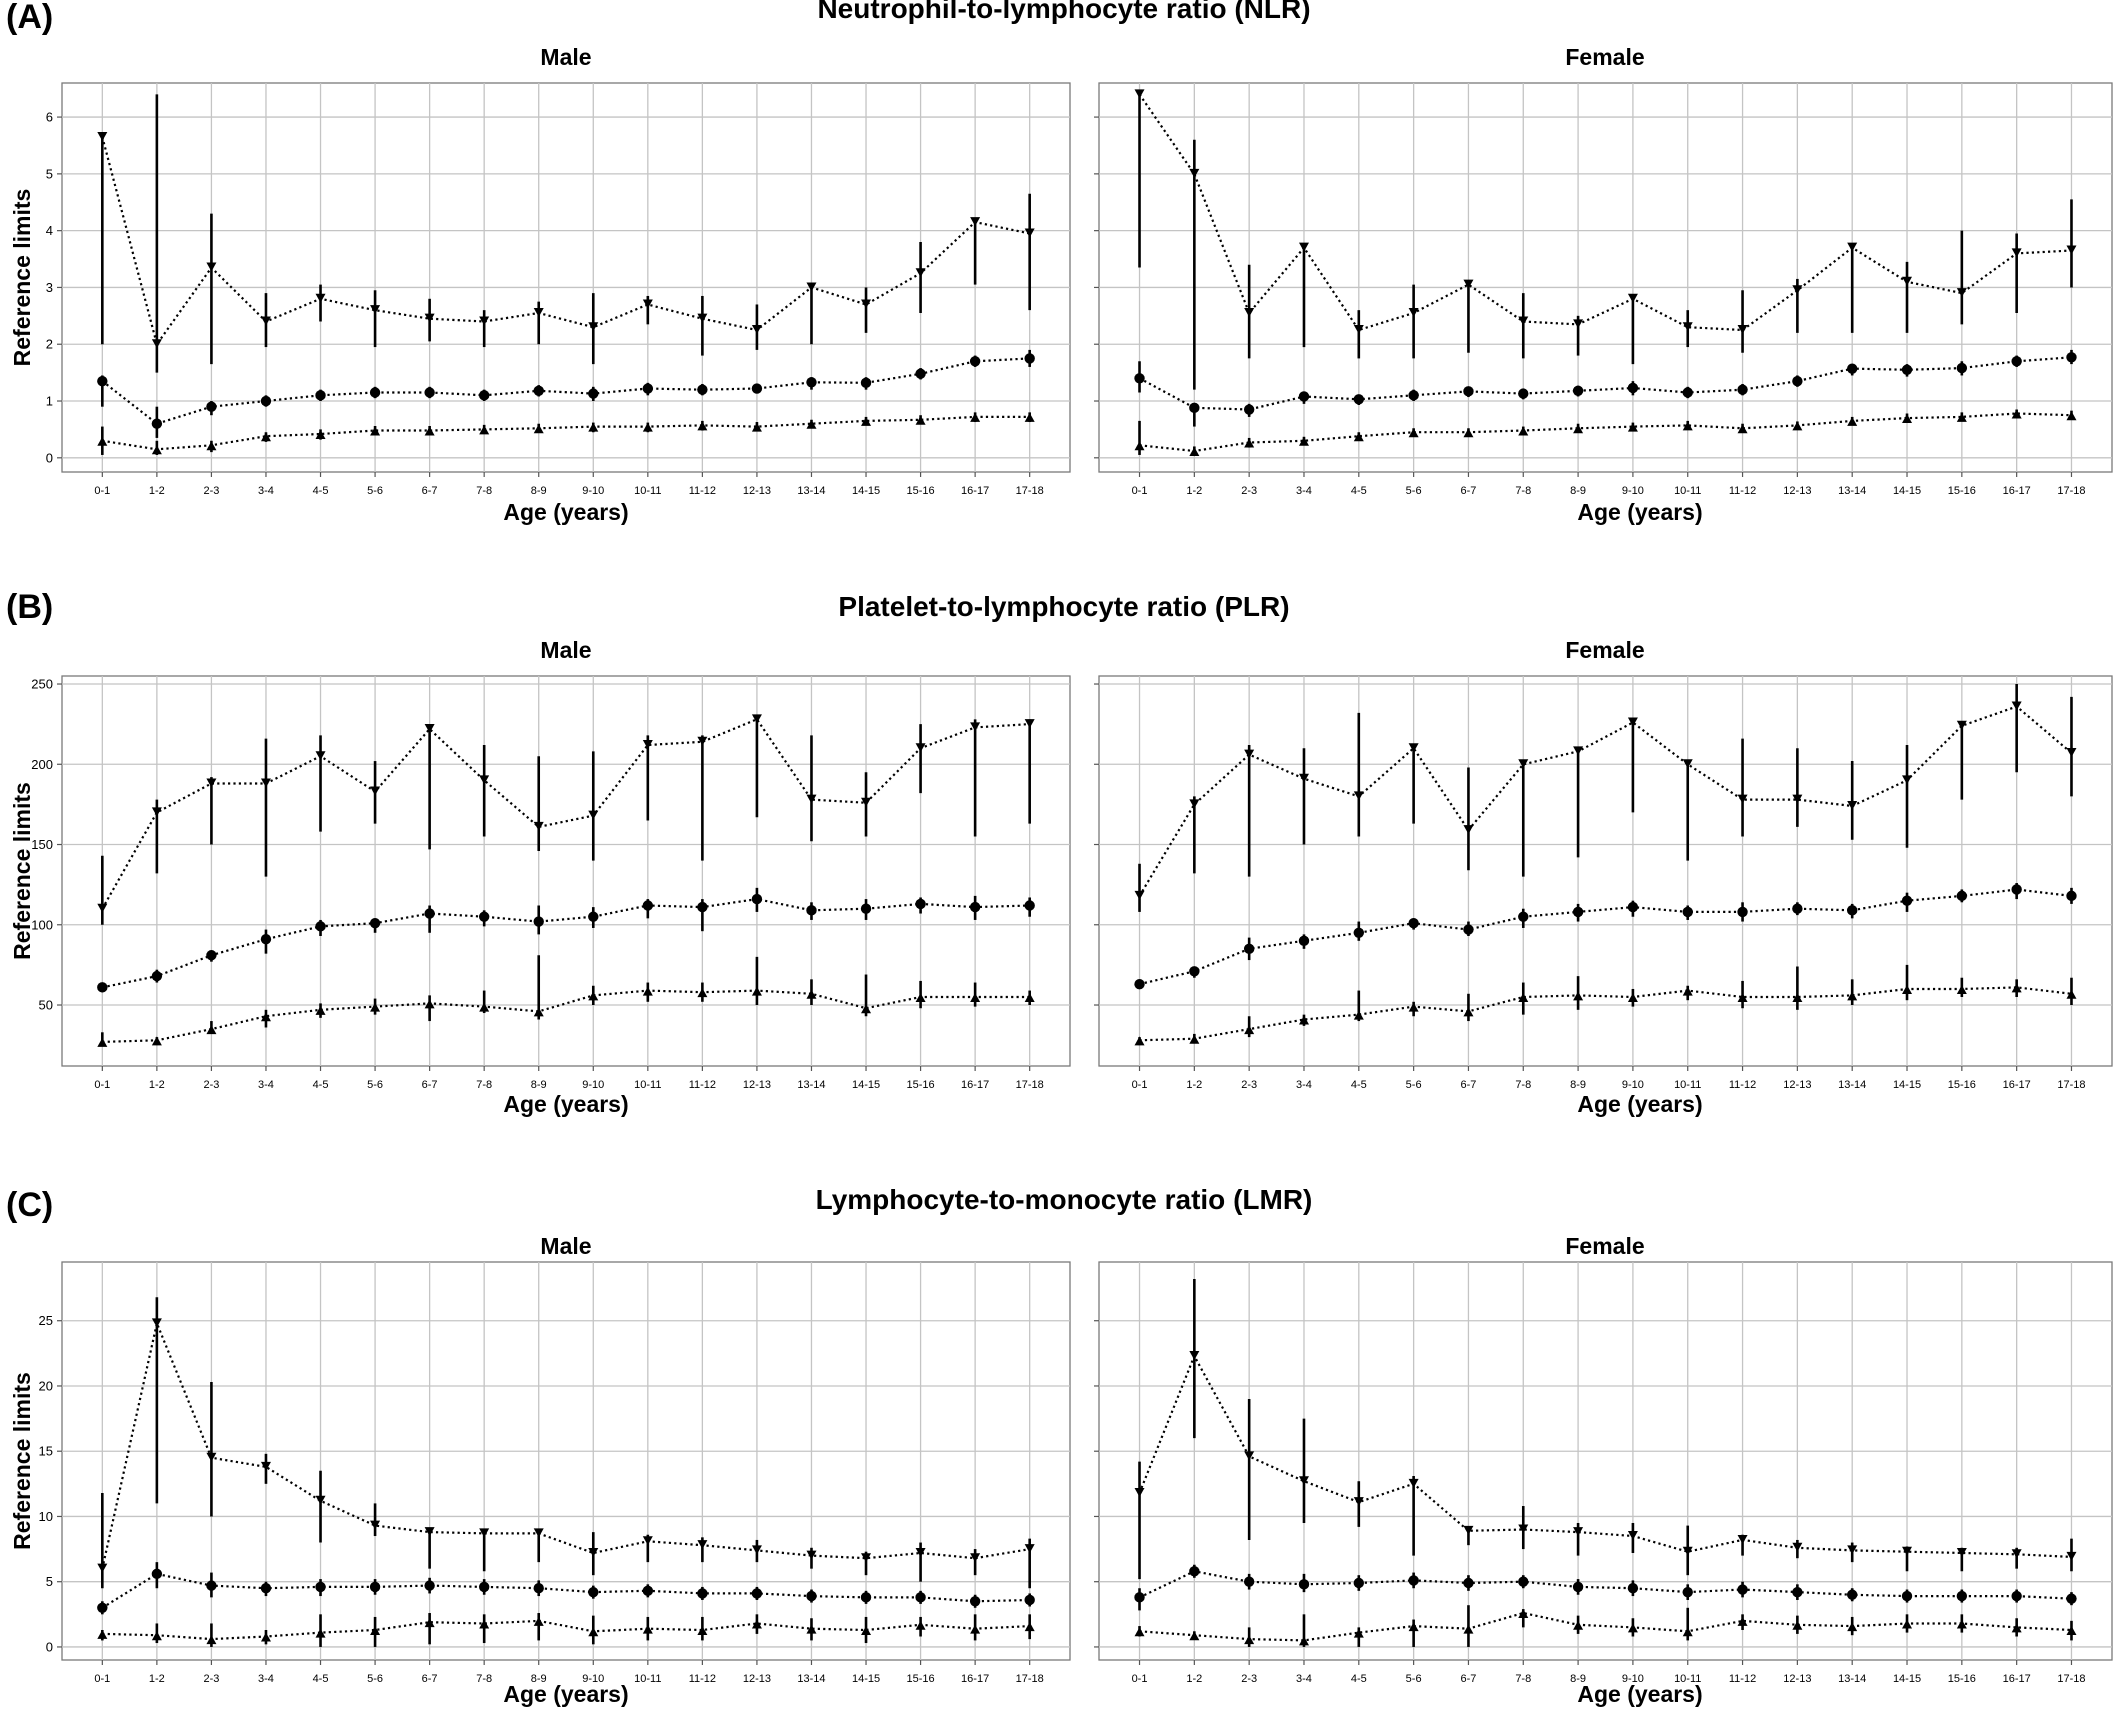 This screenshot has width=2128, height=1712. What do you see at coordinates (1030, 1679) in the screenshot?
I see `x-tick-label: 17-18` at bounding box center [1030, 1679].